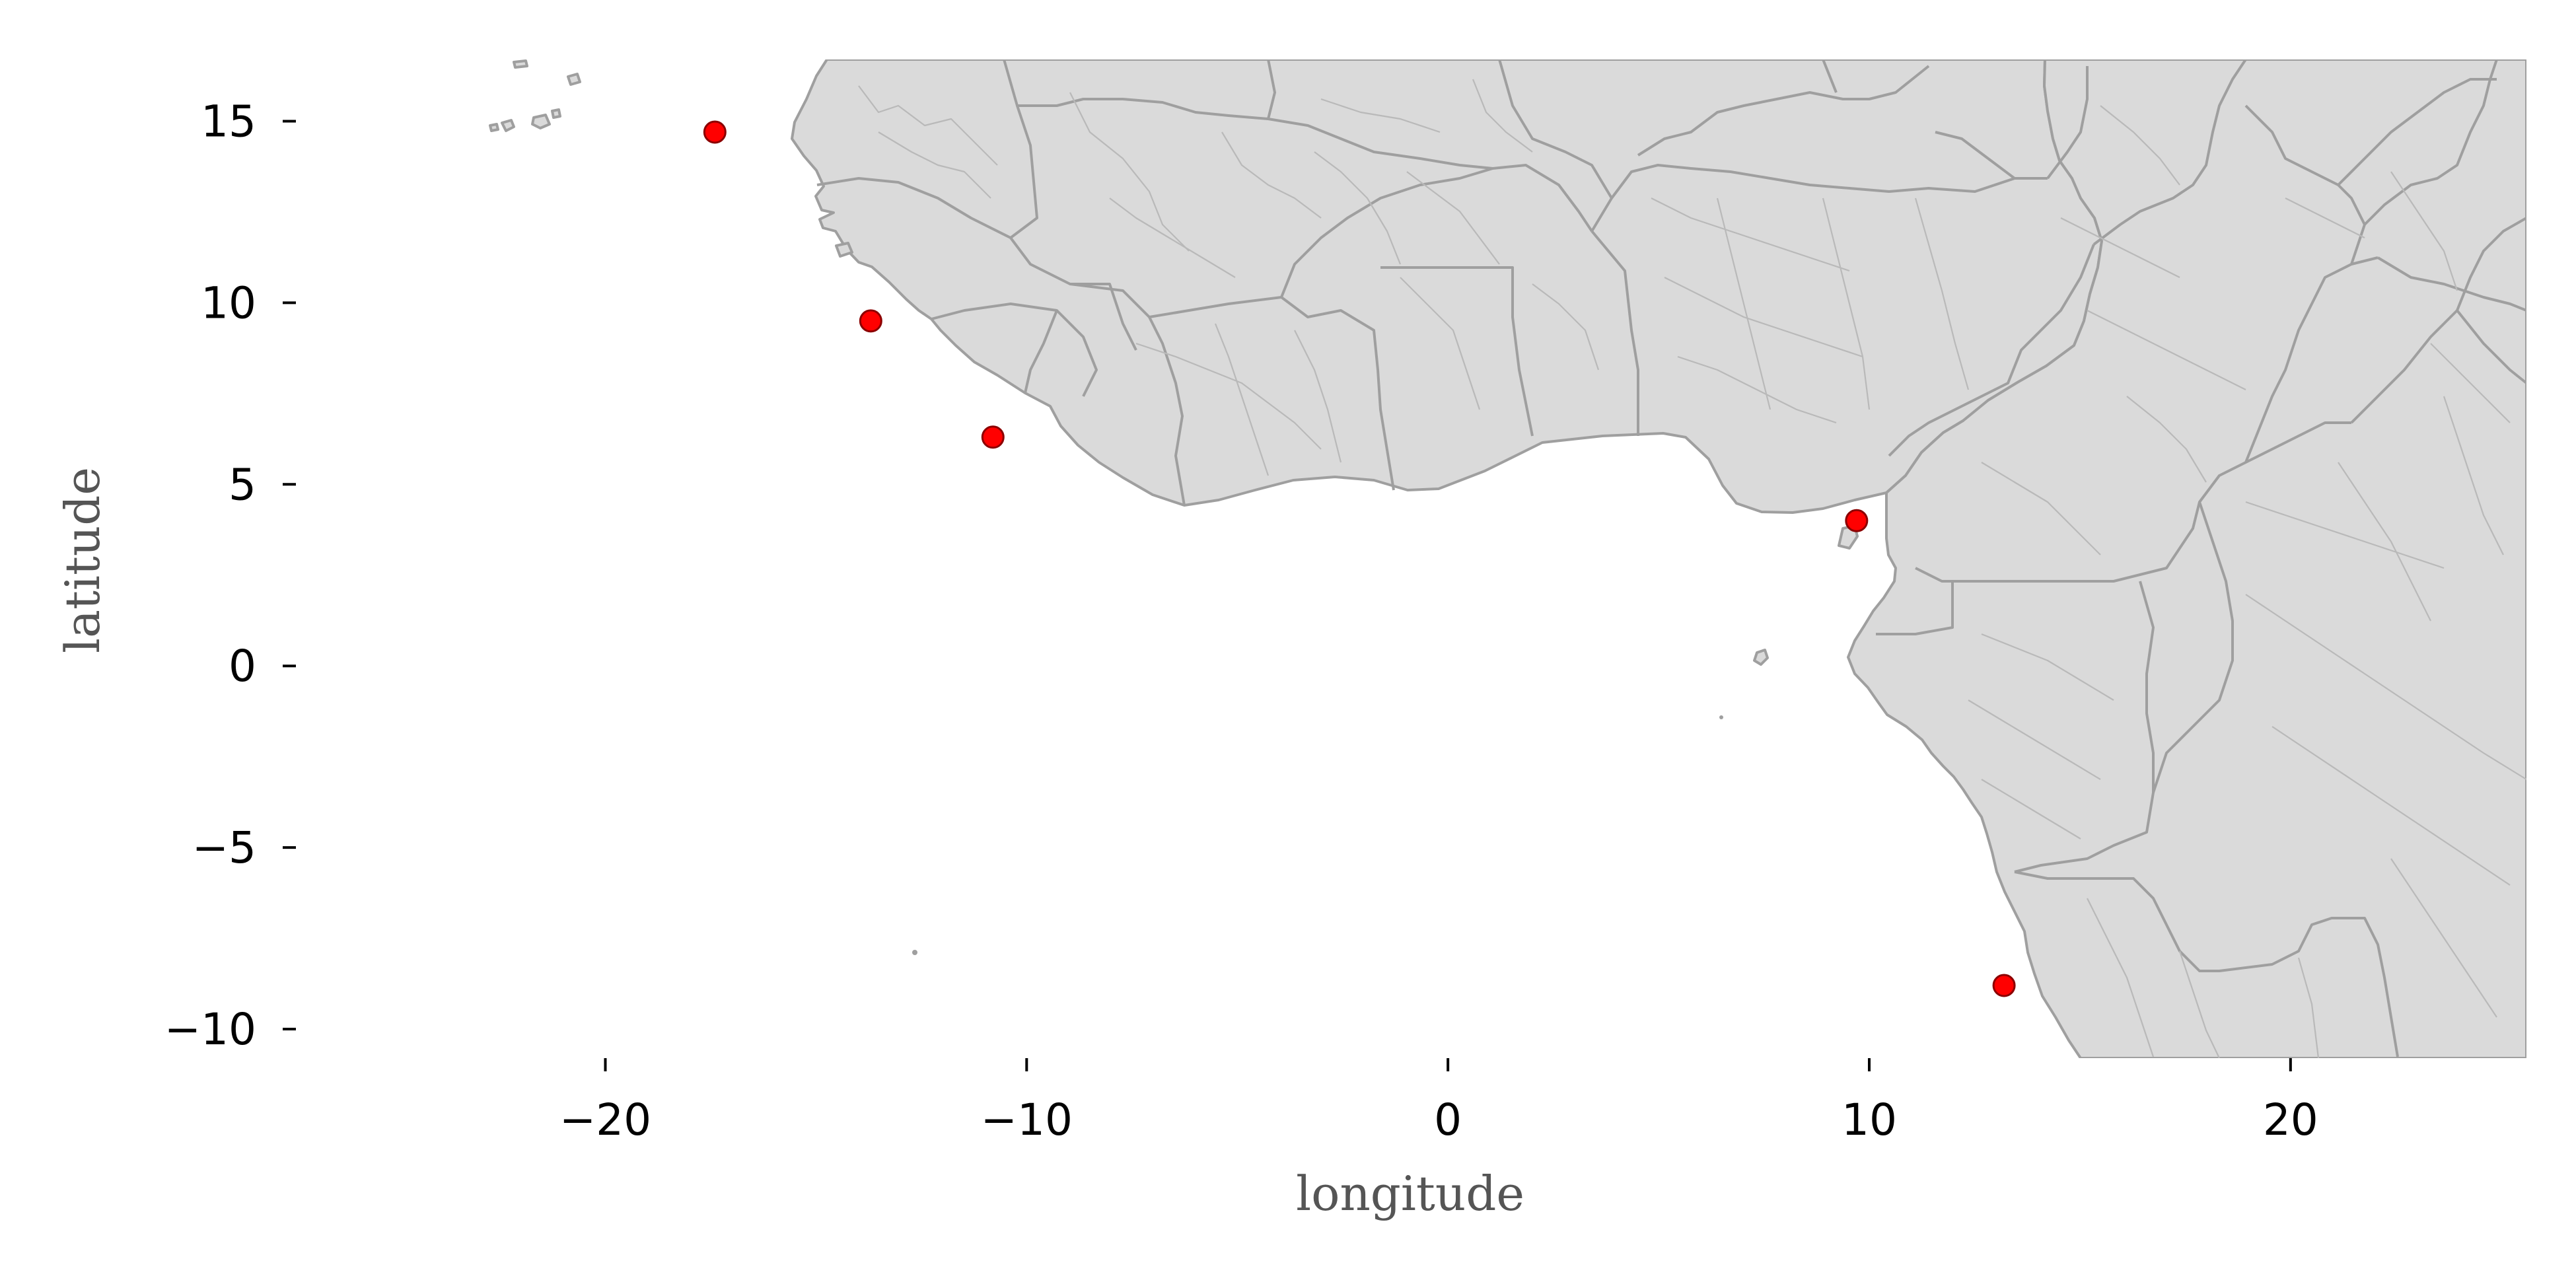 The height and width of the screenshot is (1288, 2576). I want to click on y-axis-label: latitude, so click(82, 560).